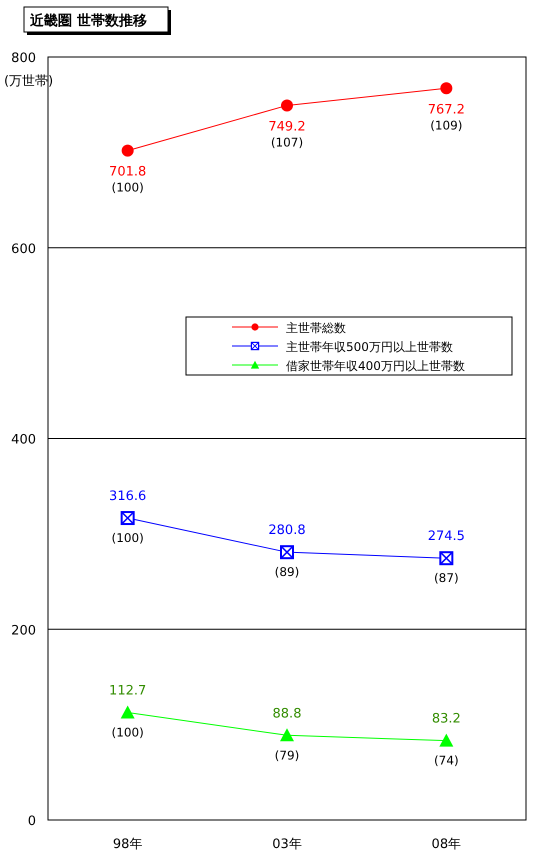 This screenshot has height=863, width=546. Describe the element at coordinates (23, 58) in the screenshot. I see `y-tick-label: 800` at that location.